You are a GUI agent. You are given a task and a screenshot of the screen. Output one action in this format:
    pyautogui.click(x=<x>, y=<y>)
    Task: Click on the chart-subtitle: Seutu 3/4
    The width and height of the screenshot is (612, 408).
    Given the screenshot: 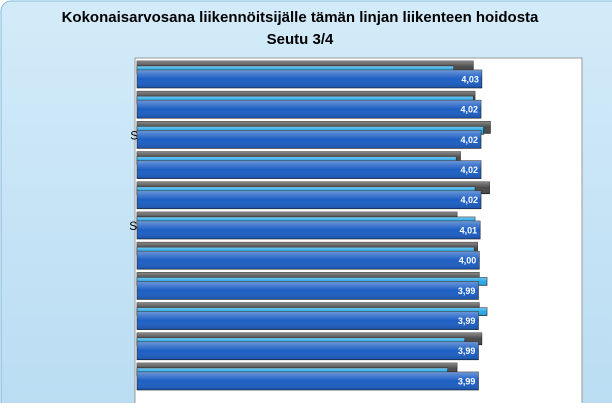 What is the action you would take?
    pyautogui.click(x=300, y=39)
    